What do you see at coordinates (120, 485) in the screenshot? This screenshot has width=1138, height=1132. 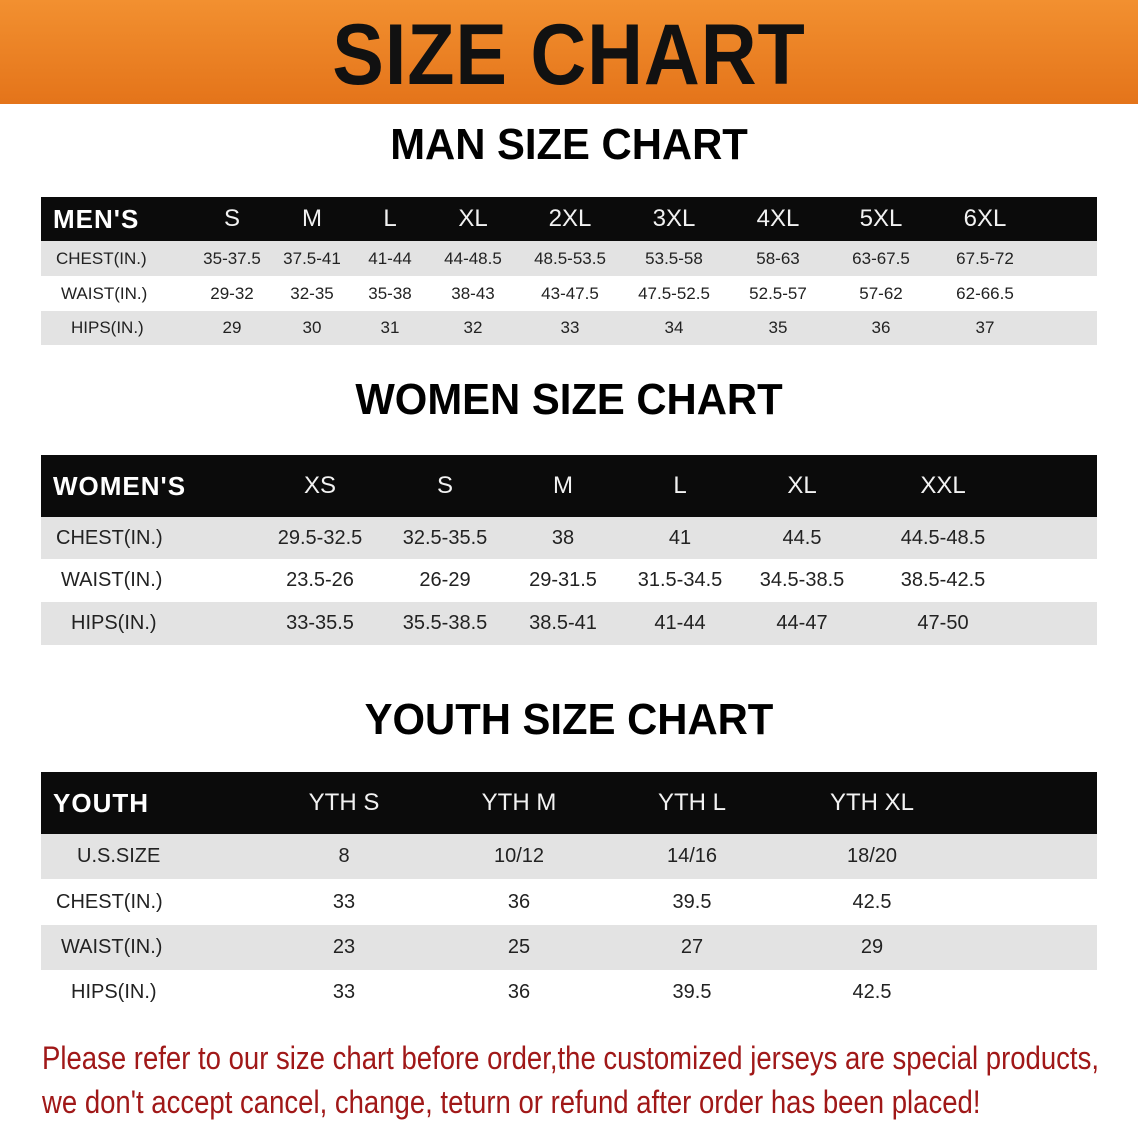 I see `header-label: WOMEN'S` at bounding box center [120, 485].